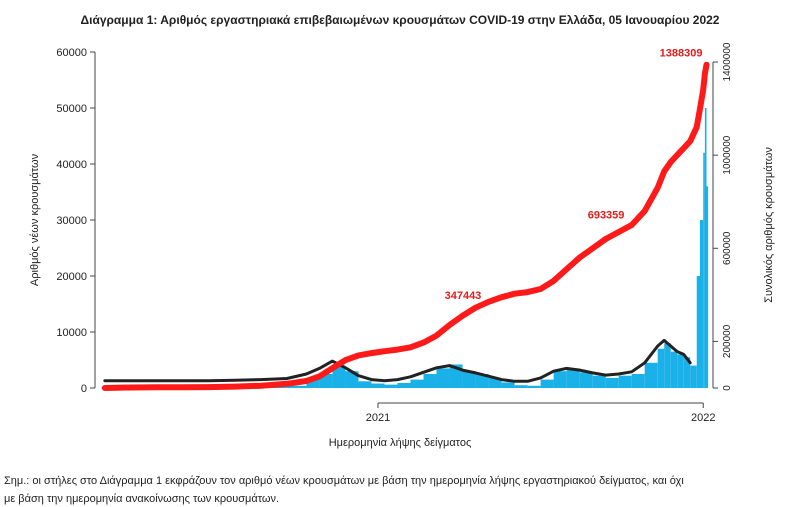 Image resolution: width=800 pixels, height=507 pixels. I want to click on y2-tick-label: 200000, so click(727, 341).